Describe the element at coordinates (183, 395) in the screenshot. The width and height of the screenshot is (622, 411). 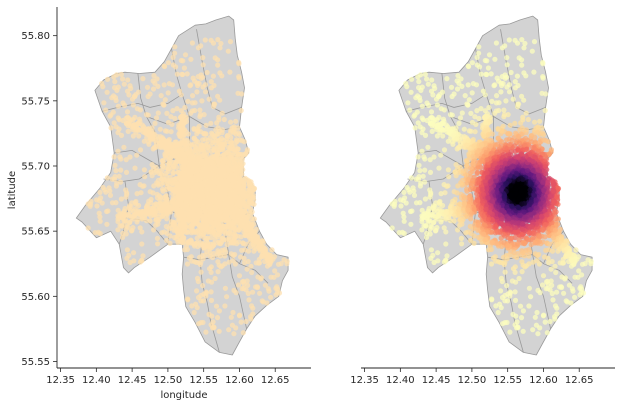
I see `x-axis-label: longitude` at that location.